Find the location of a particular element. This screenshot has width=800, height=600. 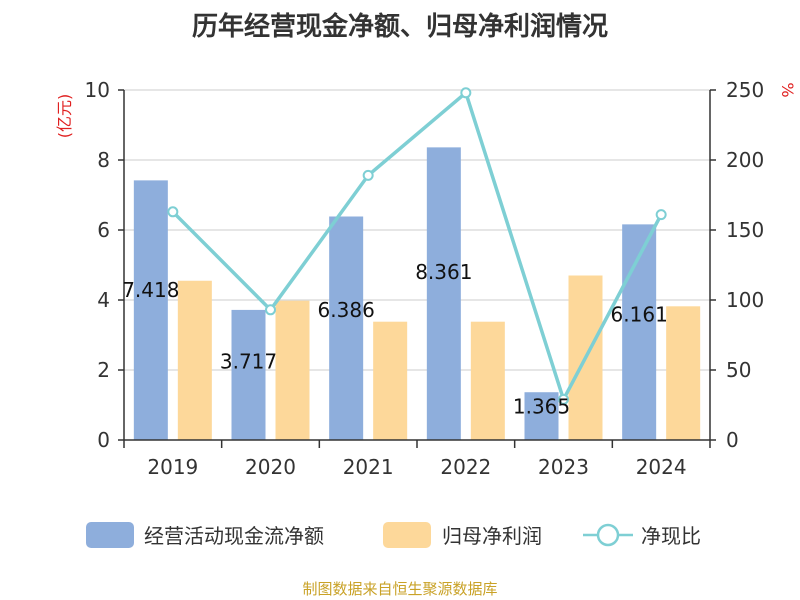

right-axis-tick-label: 150 is located at coordinates (745, 230).